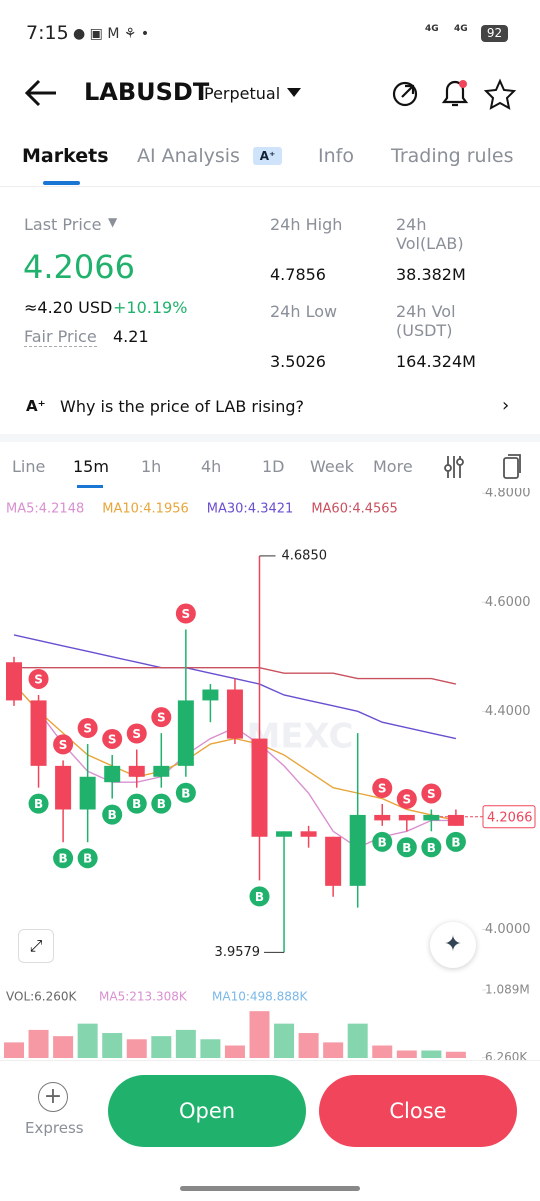 The width and height of the screenshot is (540, 1201). I want to click on close-button: Close, so click(418, 1111).